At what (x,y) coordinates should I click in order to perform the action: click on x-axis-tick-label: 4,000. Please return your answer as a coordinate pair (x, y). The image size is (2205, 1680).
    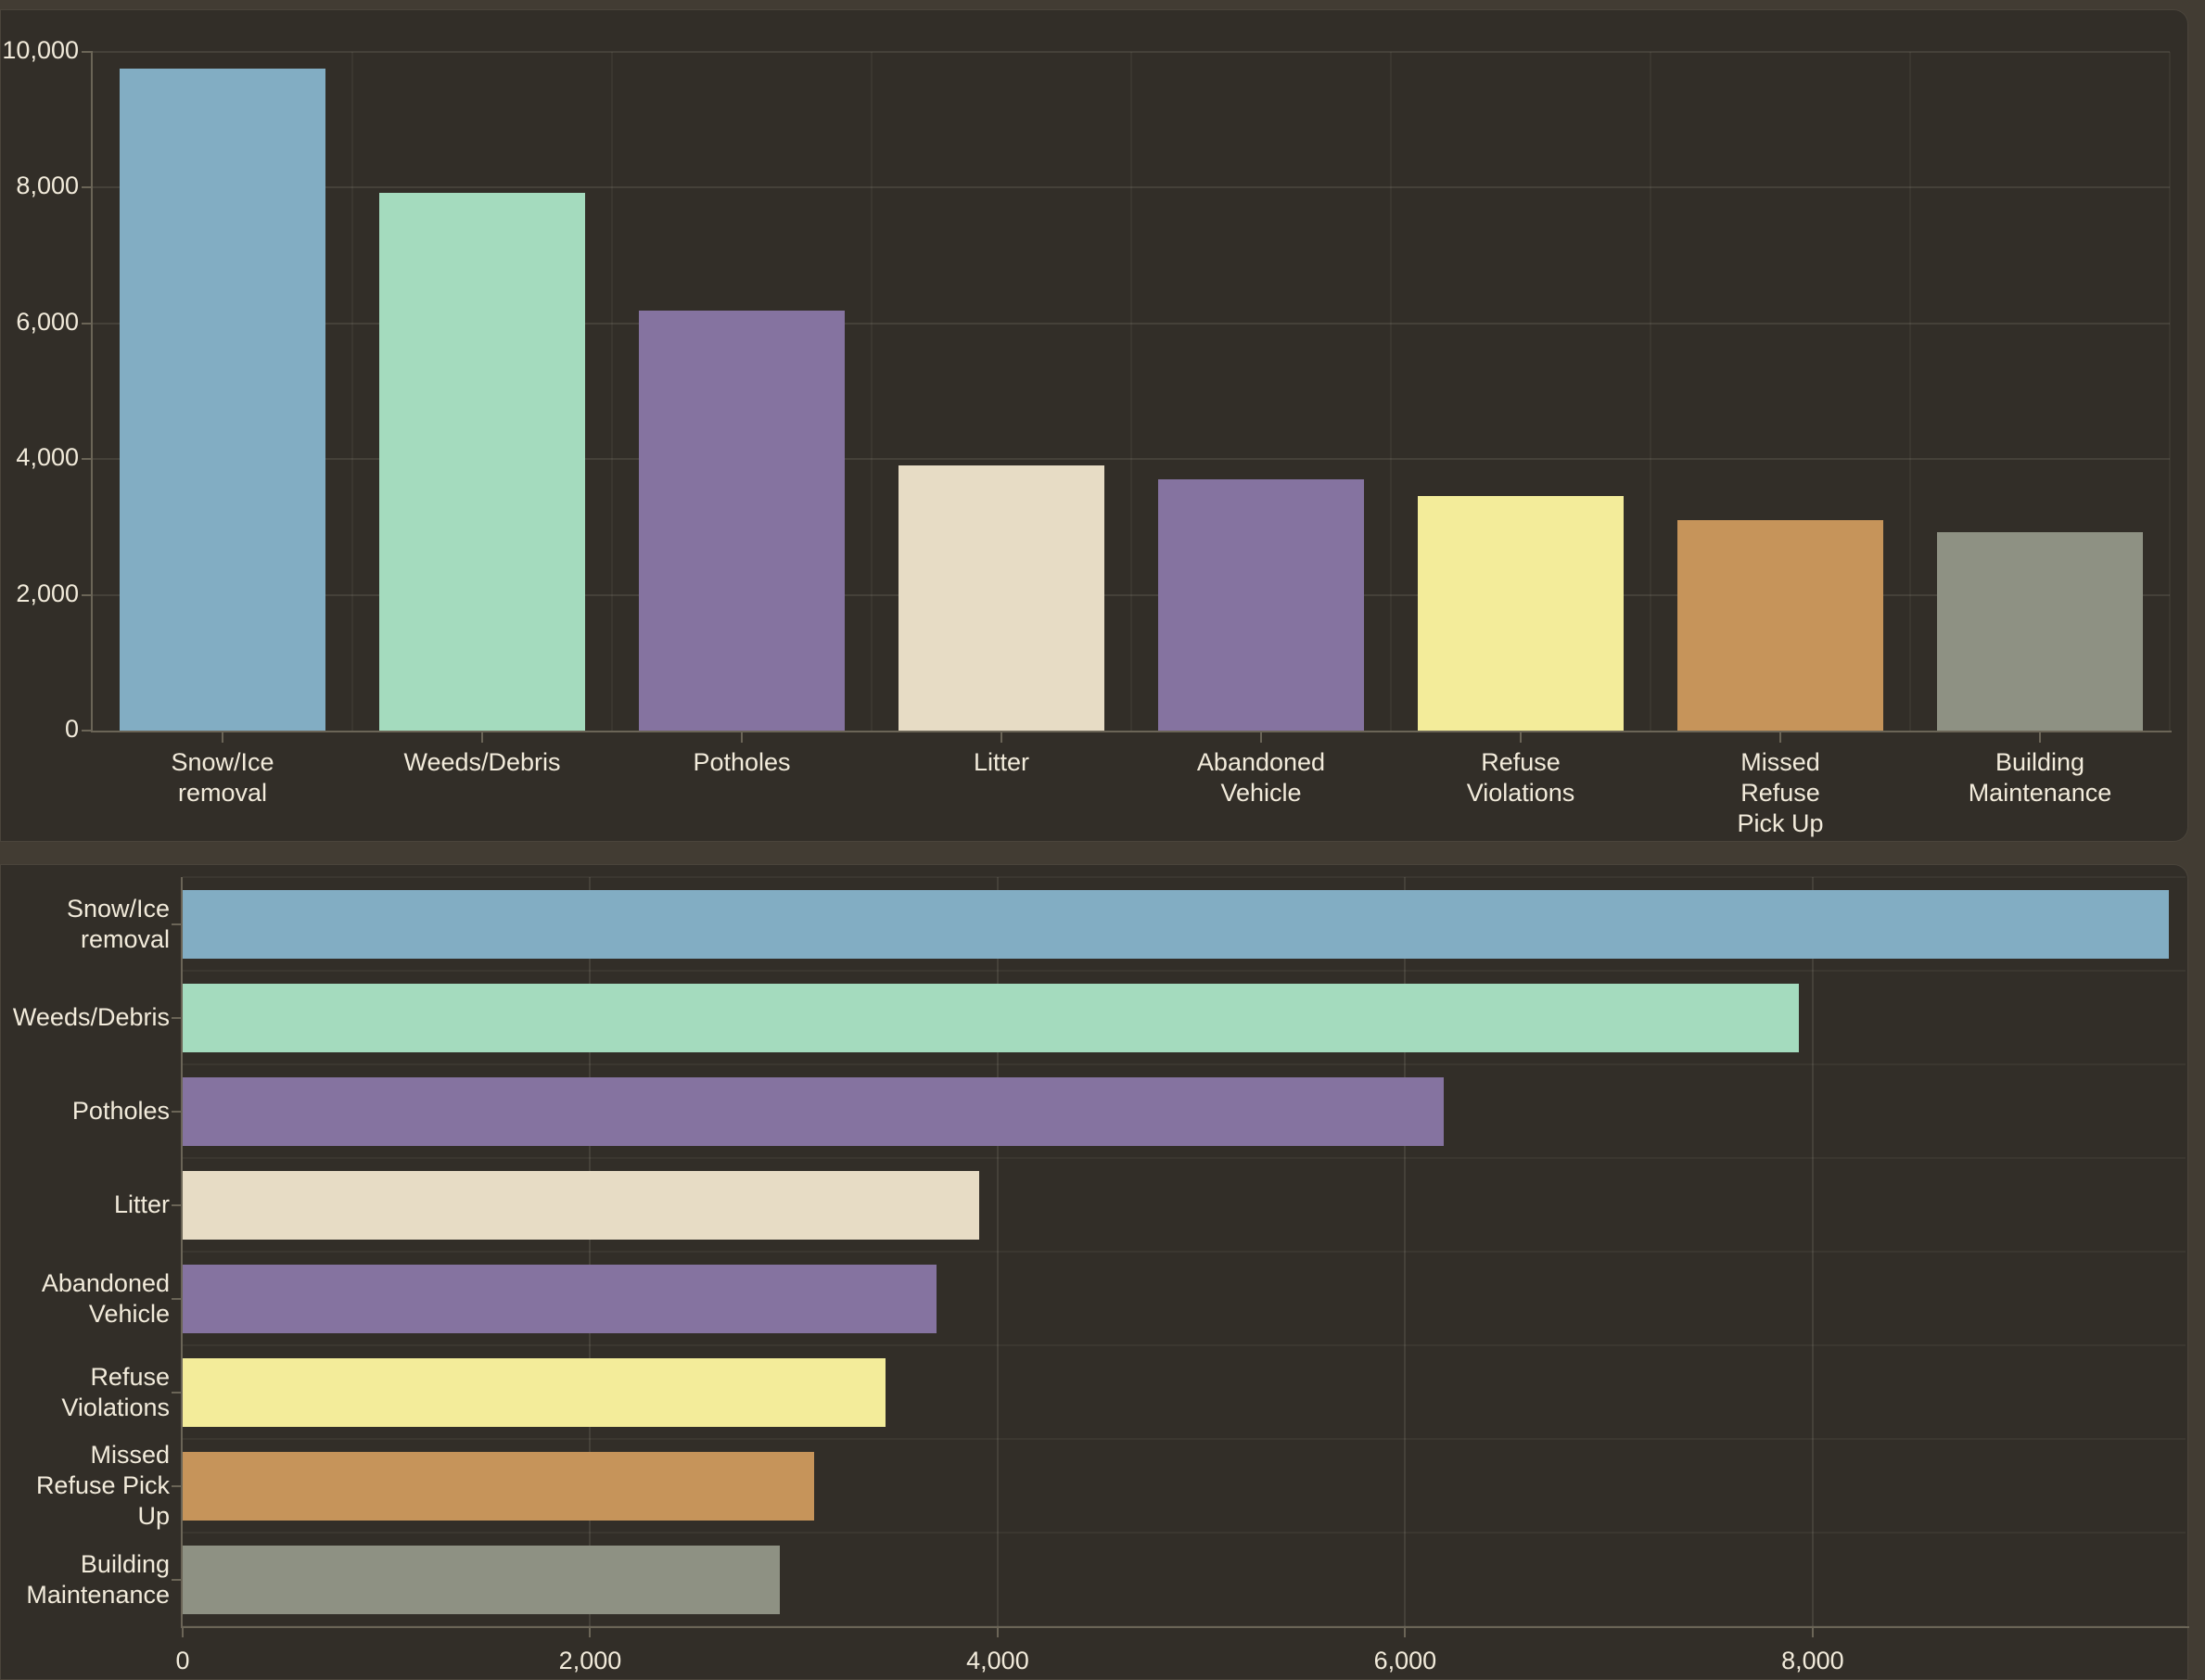
    Looking at the image, I should click on (998, 1660).